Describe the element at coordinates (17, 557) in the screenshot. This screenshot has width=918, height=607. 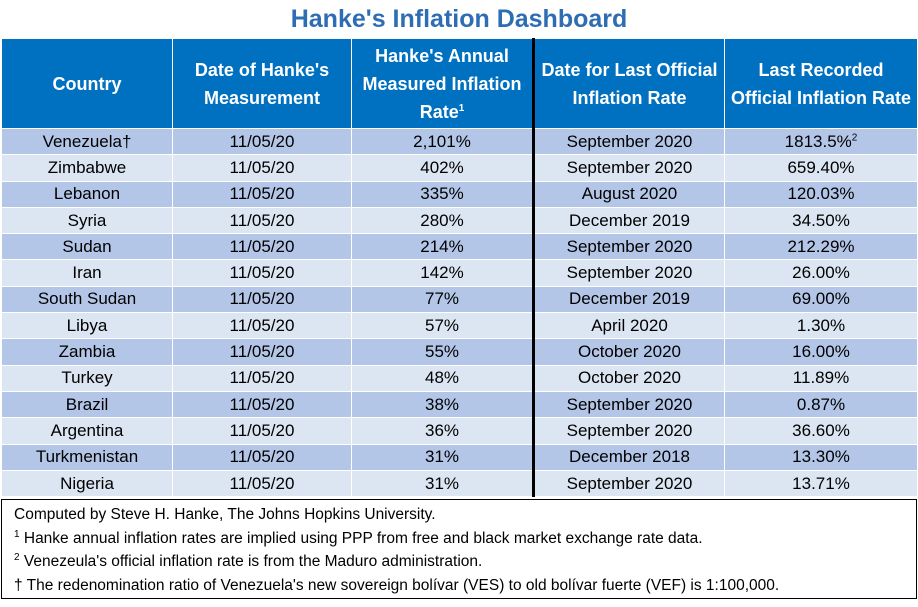
I see `footnote-2-mark: 2` at that location.